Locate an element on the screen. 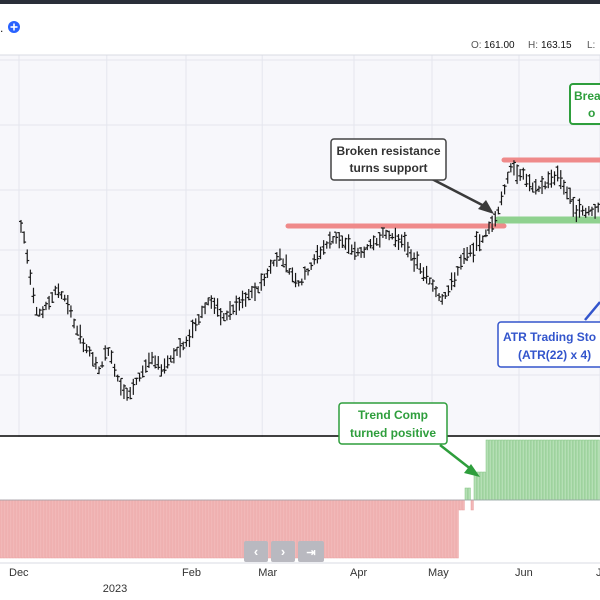  scroll-left-button: ‹ is located at coordinates (256, 551).